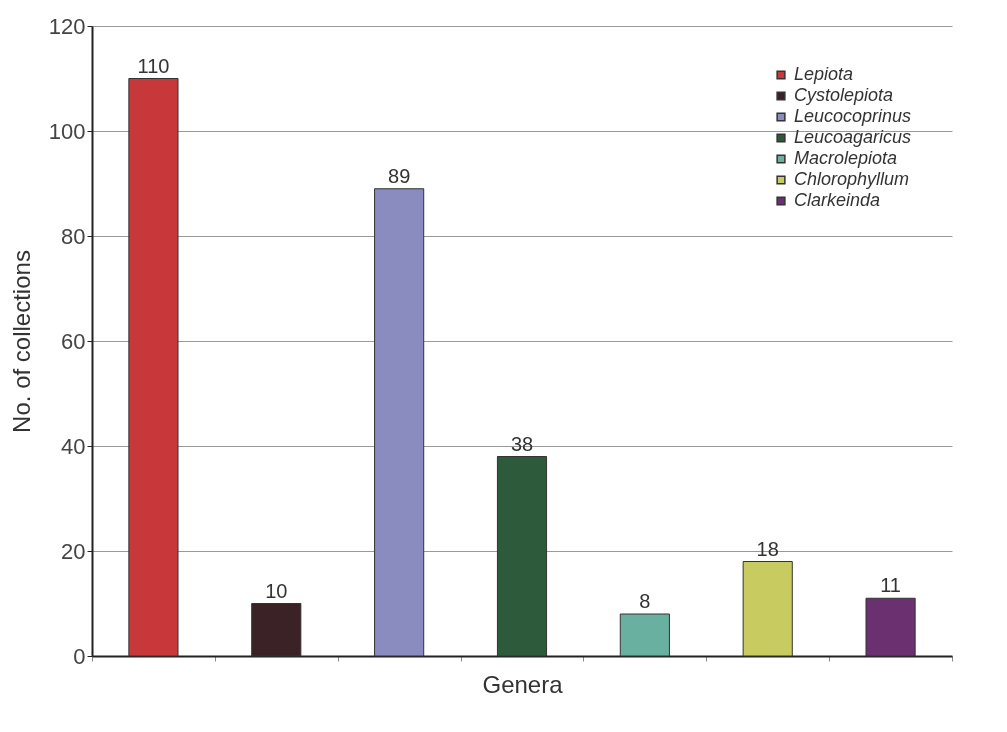 The width and height of the screenshot is (1007, 732). Describe the element at coordinates (890, 585) in the screenshot. I see `data-label: 11` at that location.